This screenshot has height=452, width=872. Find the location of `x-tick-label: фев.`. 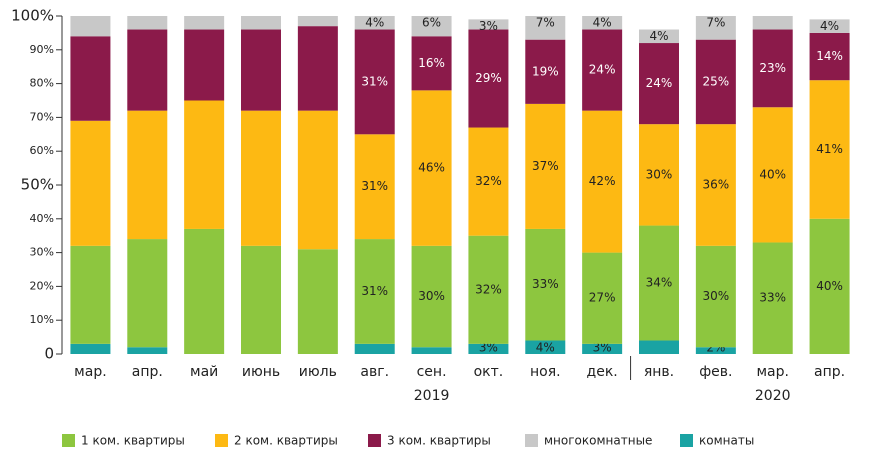

x-tick-label: фев. is located at coordinates (715, 372).